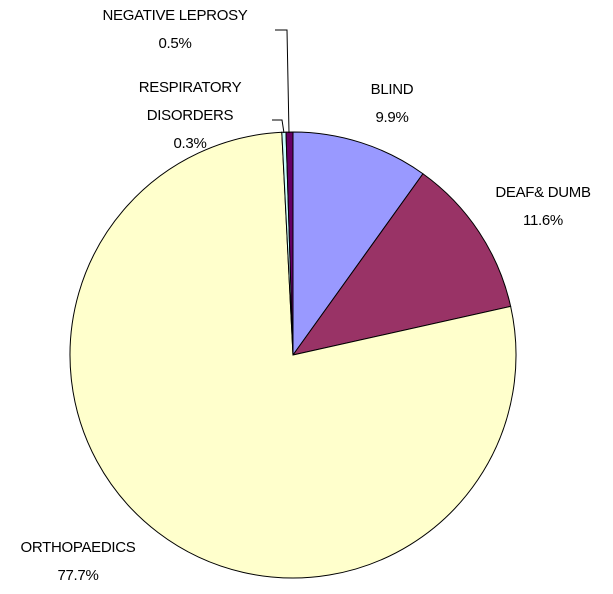  I want to click on value-label: 9.9%, so click(392, 117).